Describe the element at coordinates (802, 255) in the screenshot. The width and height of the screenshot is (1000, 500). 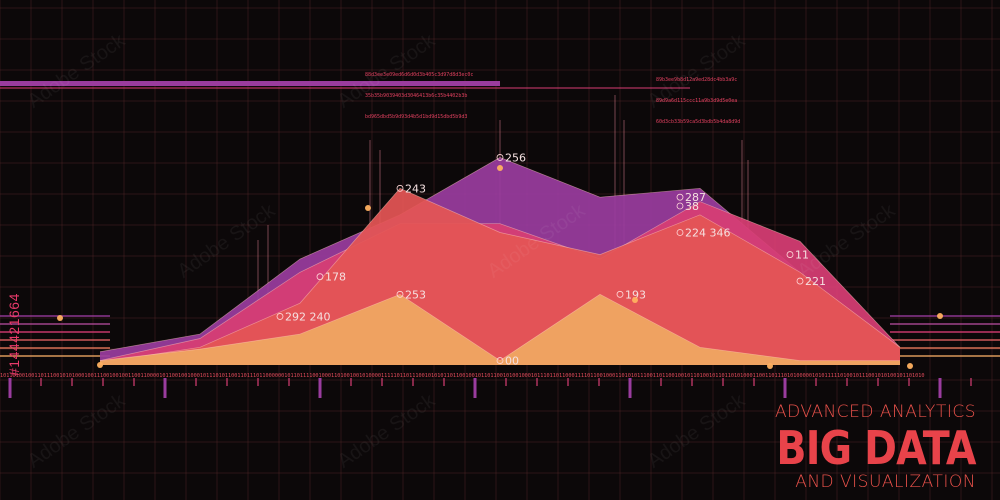
I see `data-label: 11` at that location.